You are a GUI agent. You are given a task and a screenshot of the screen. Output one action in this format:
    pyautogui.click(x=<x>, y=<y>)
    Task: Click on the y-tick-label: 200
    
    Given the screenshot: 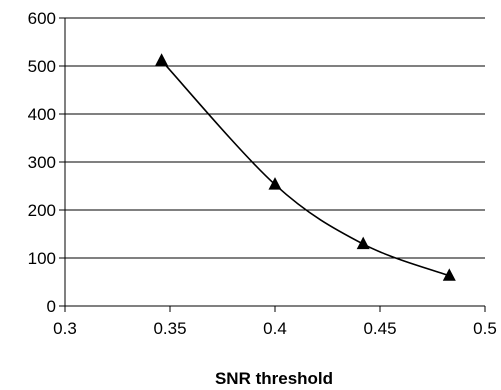 What is the action you would take?
    pyautogui.click(x=42, y=210)
    